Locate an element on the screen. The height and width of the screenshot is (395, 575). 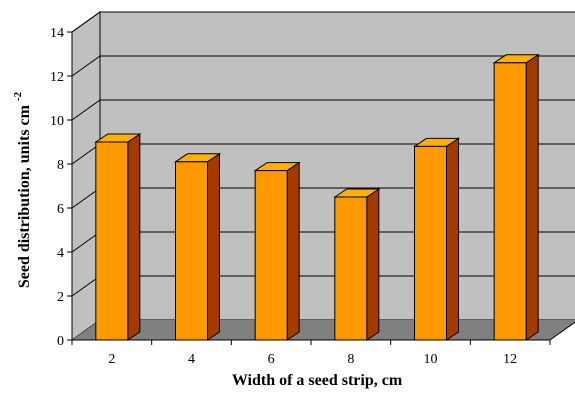
x-tick-label: 2 is located at coordinates (111, 359).